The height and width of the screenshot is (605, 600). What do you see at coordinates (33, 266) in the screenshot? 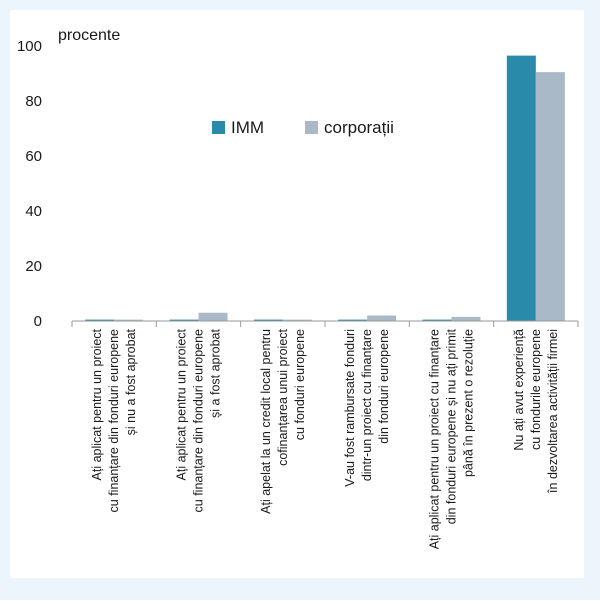
I see `y-tick-label: 20` at bounding box center [33, 266].